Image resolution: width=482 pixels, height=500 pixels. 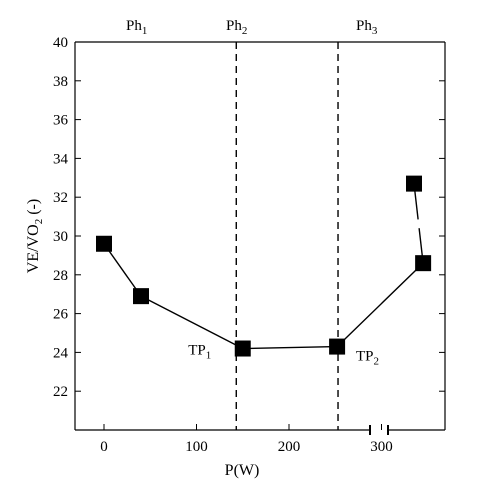 What do you see at coordinates (246, 451) in the screenshot?
I see `x-axis: 0 100 200 300 P(W)` at bounding box center [246, 451].